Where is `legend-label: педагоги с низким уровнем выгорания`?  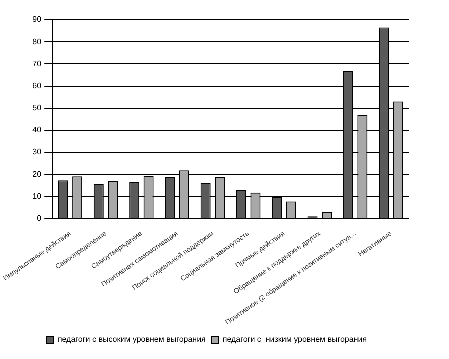 legend-label: педагоги с низким уровнем выгорания is located at coordinates (295, 339).